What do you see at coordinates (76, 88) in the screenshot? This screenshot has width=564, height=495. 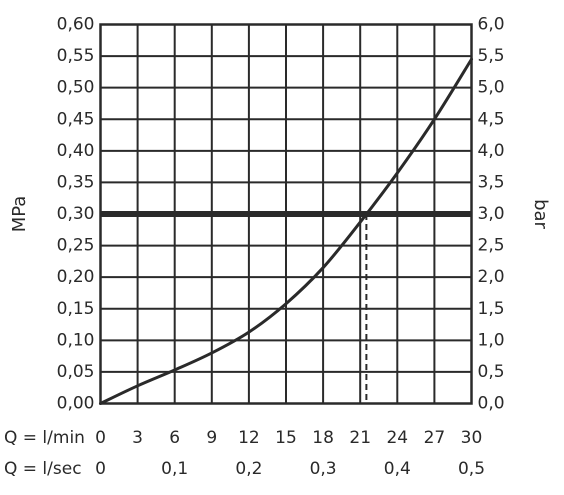 I see `y-left-tick-label: 0,50` at bounding box center [76, 88].